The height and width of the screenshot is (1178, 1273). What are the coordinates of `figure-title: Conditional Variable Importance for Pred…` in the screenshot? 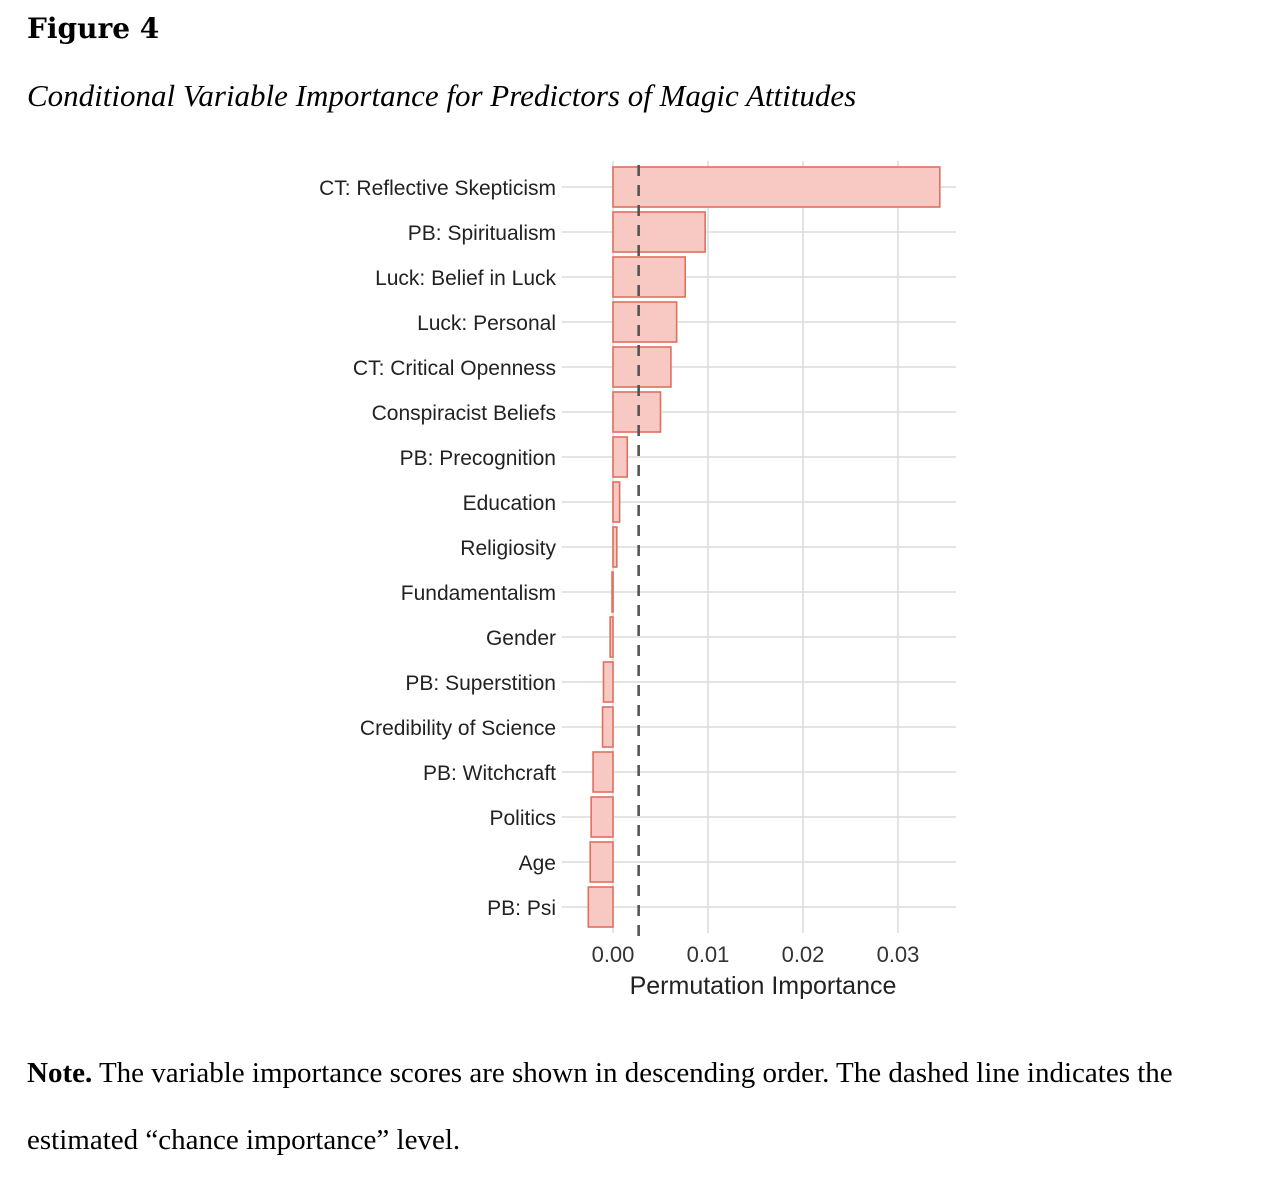 It's located at (442, 95).